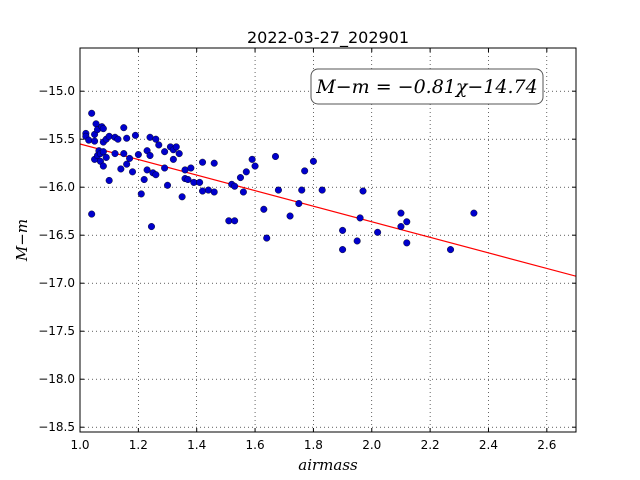 The image size is (640, 480). Describe the element at coordinates (430, 445) in the screenshot. I see `x-tick-label: 2.2` at that location.